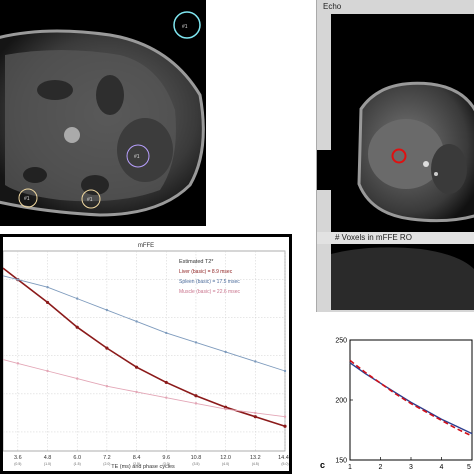 This screenshot has height=474, width=474. I want to click on legend-entry-liver: Liver (basic) = 8.9 msec, so click(206, 272).